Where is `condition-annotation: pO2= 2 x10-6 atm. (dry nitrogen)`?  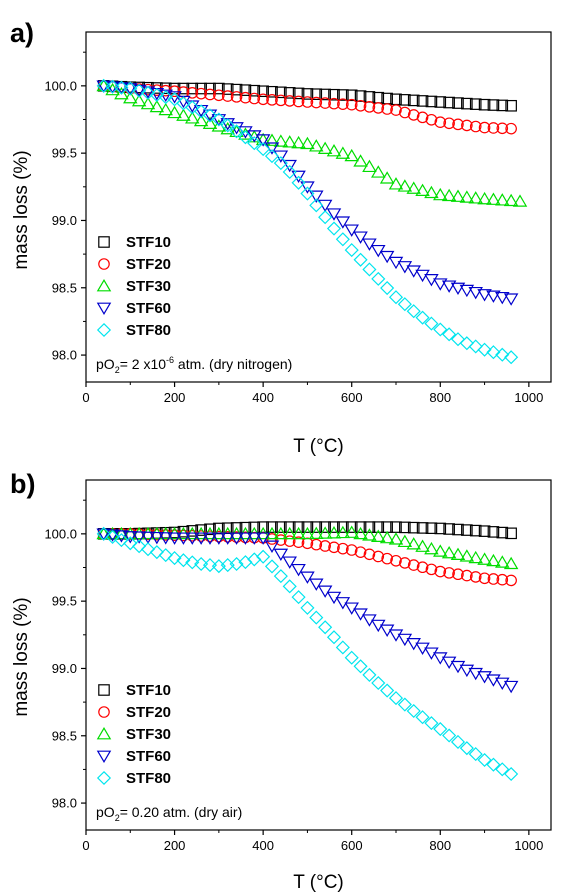 condition-annotation: pO2= 2 x10-6 atm. (dry nitrogen) is located at coordinates (194, 365).